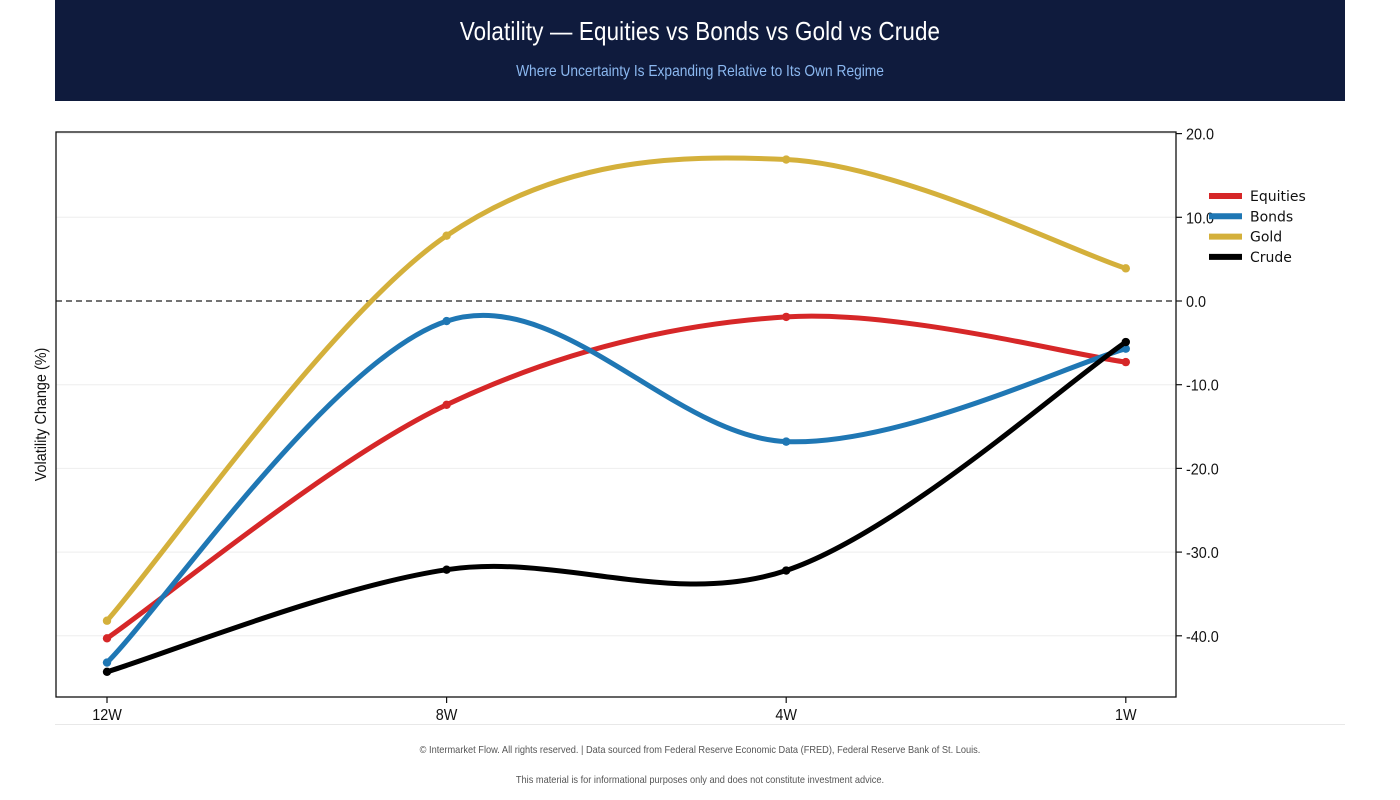  What do you see at coordinates (446, 321) in the screenshot?
I see `data-point-bonds-8w` at bounding box center [446, 321].